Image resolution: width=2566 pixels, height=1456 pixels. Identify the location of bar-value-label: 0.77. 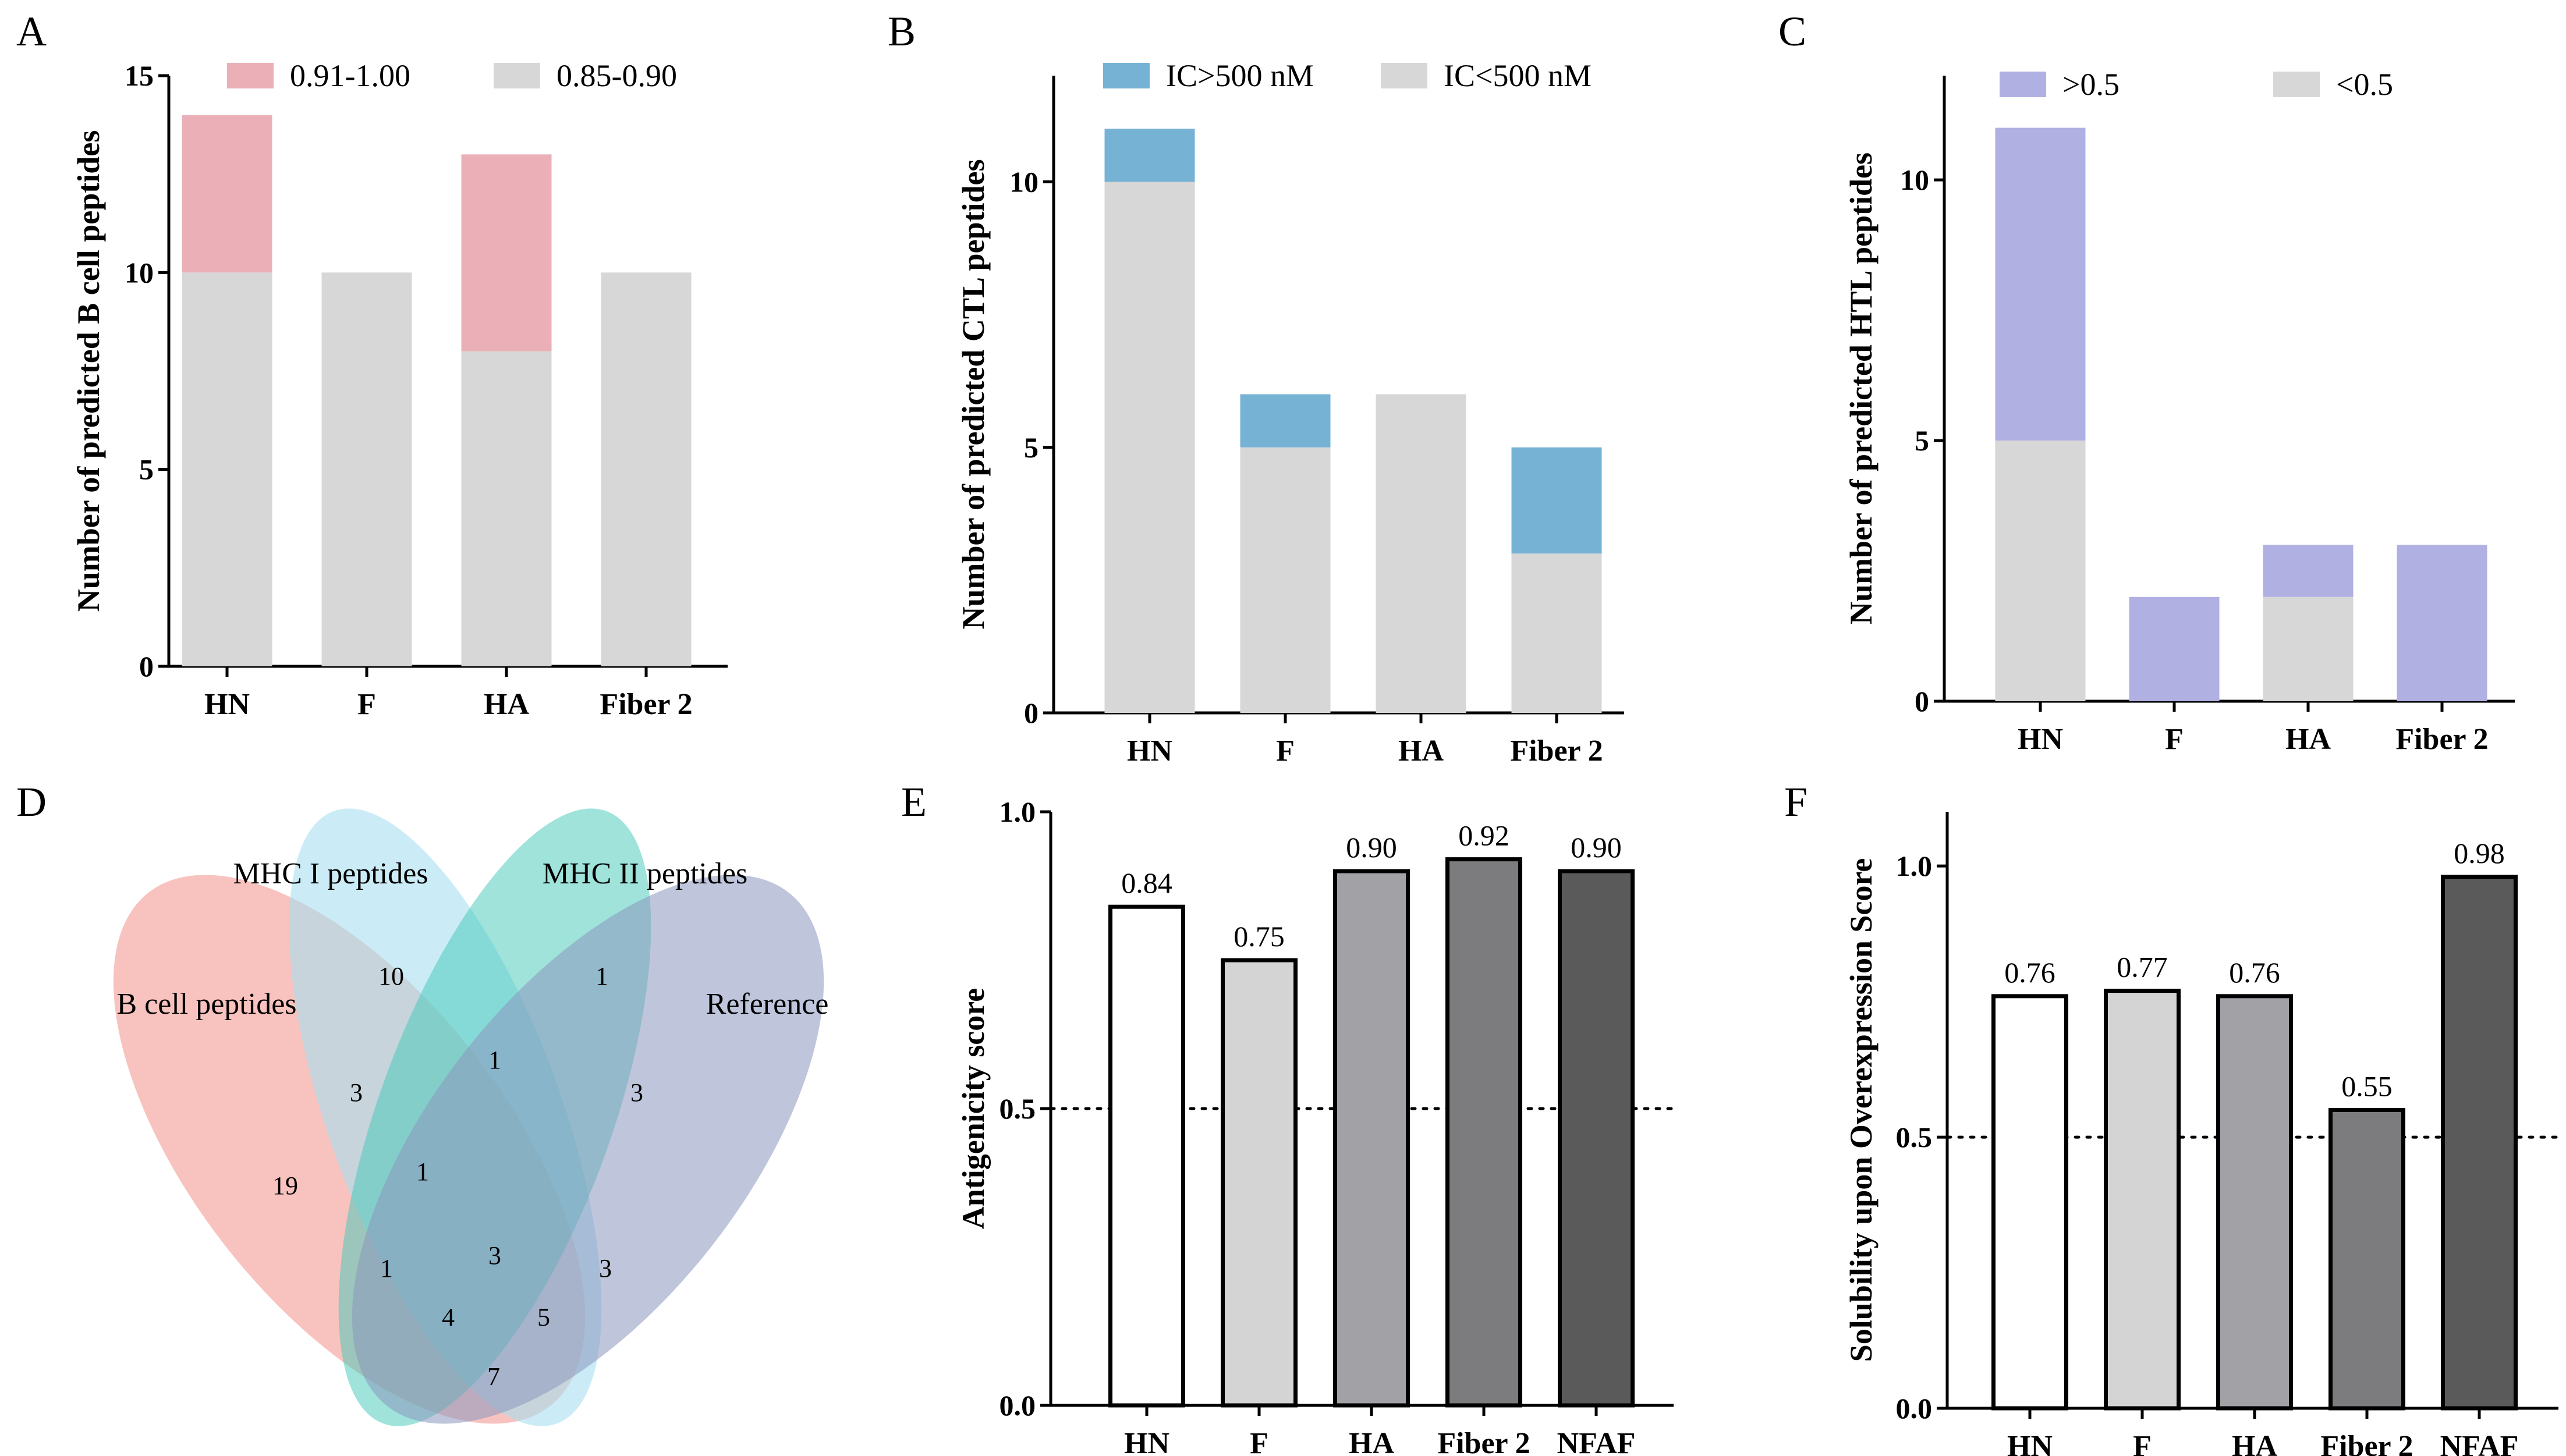
(2142, 967).